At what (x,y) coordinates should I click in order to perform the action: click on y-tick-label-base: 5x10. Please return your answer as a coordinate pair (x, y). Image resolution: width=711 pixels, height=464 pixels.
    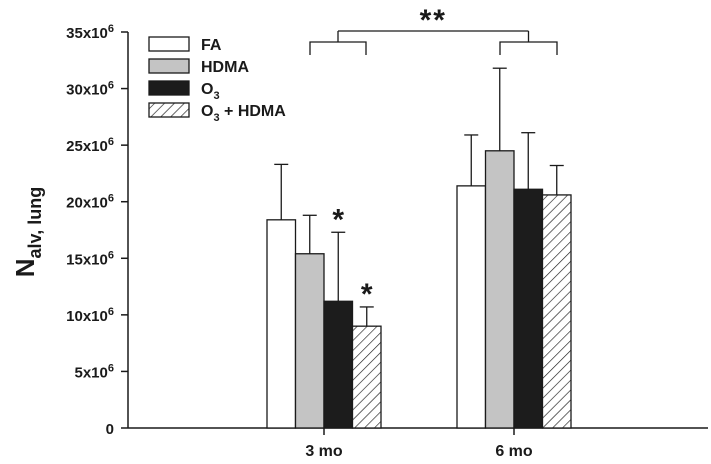
    Looking at the image, I should click on (91, 372).